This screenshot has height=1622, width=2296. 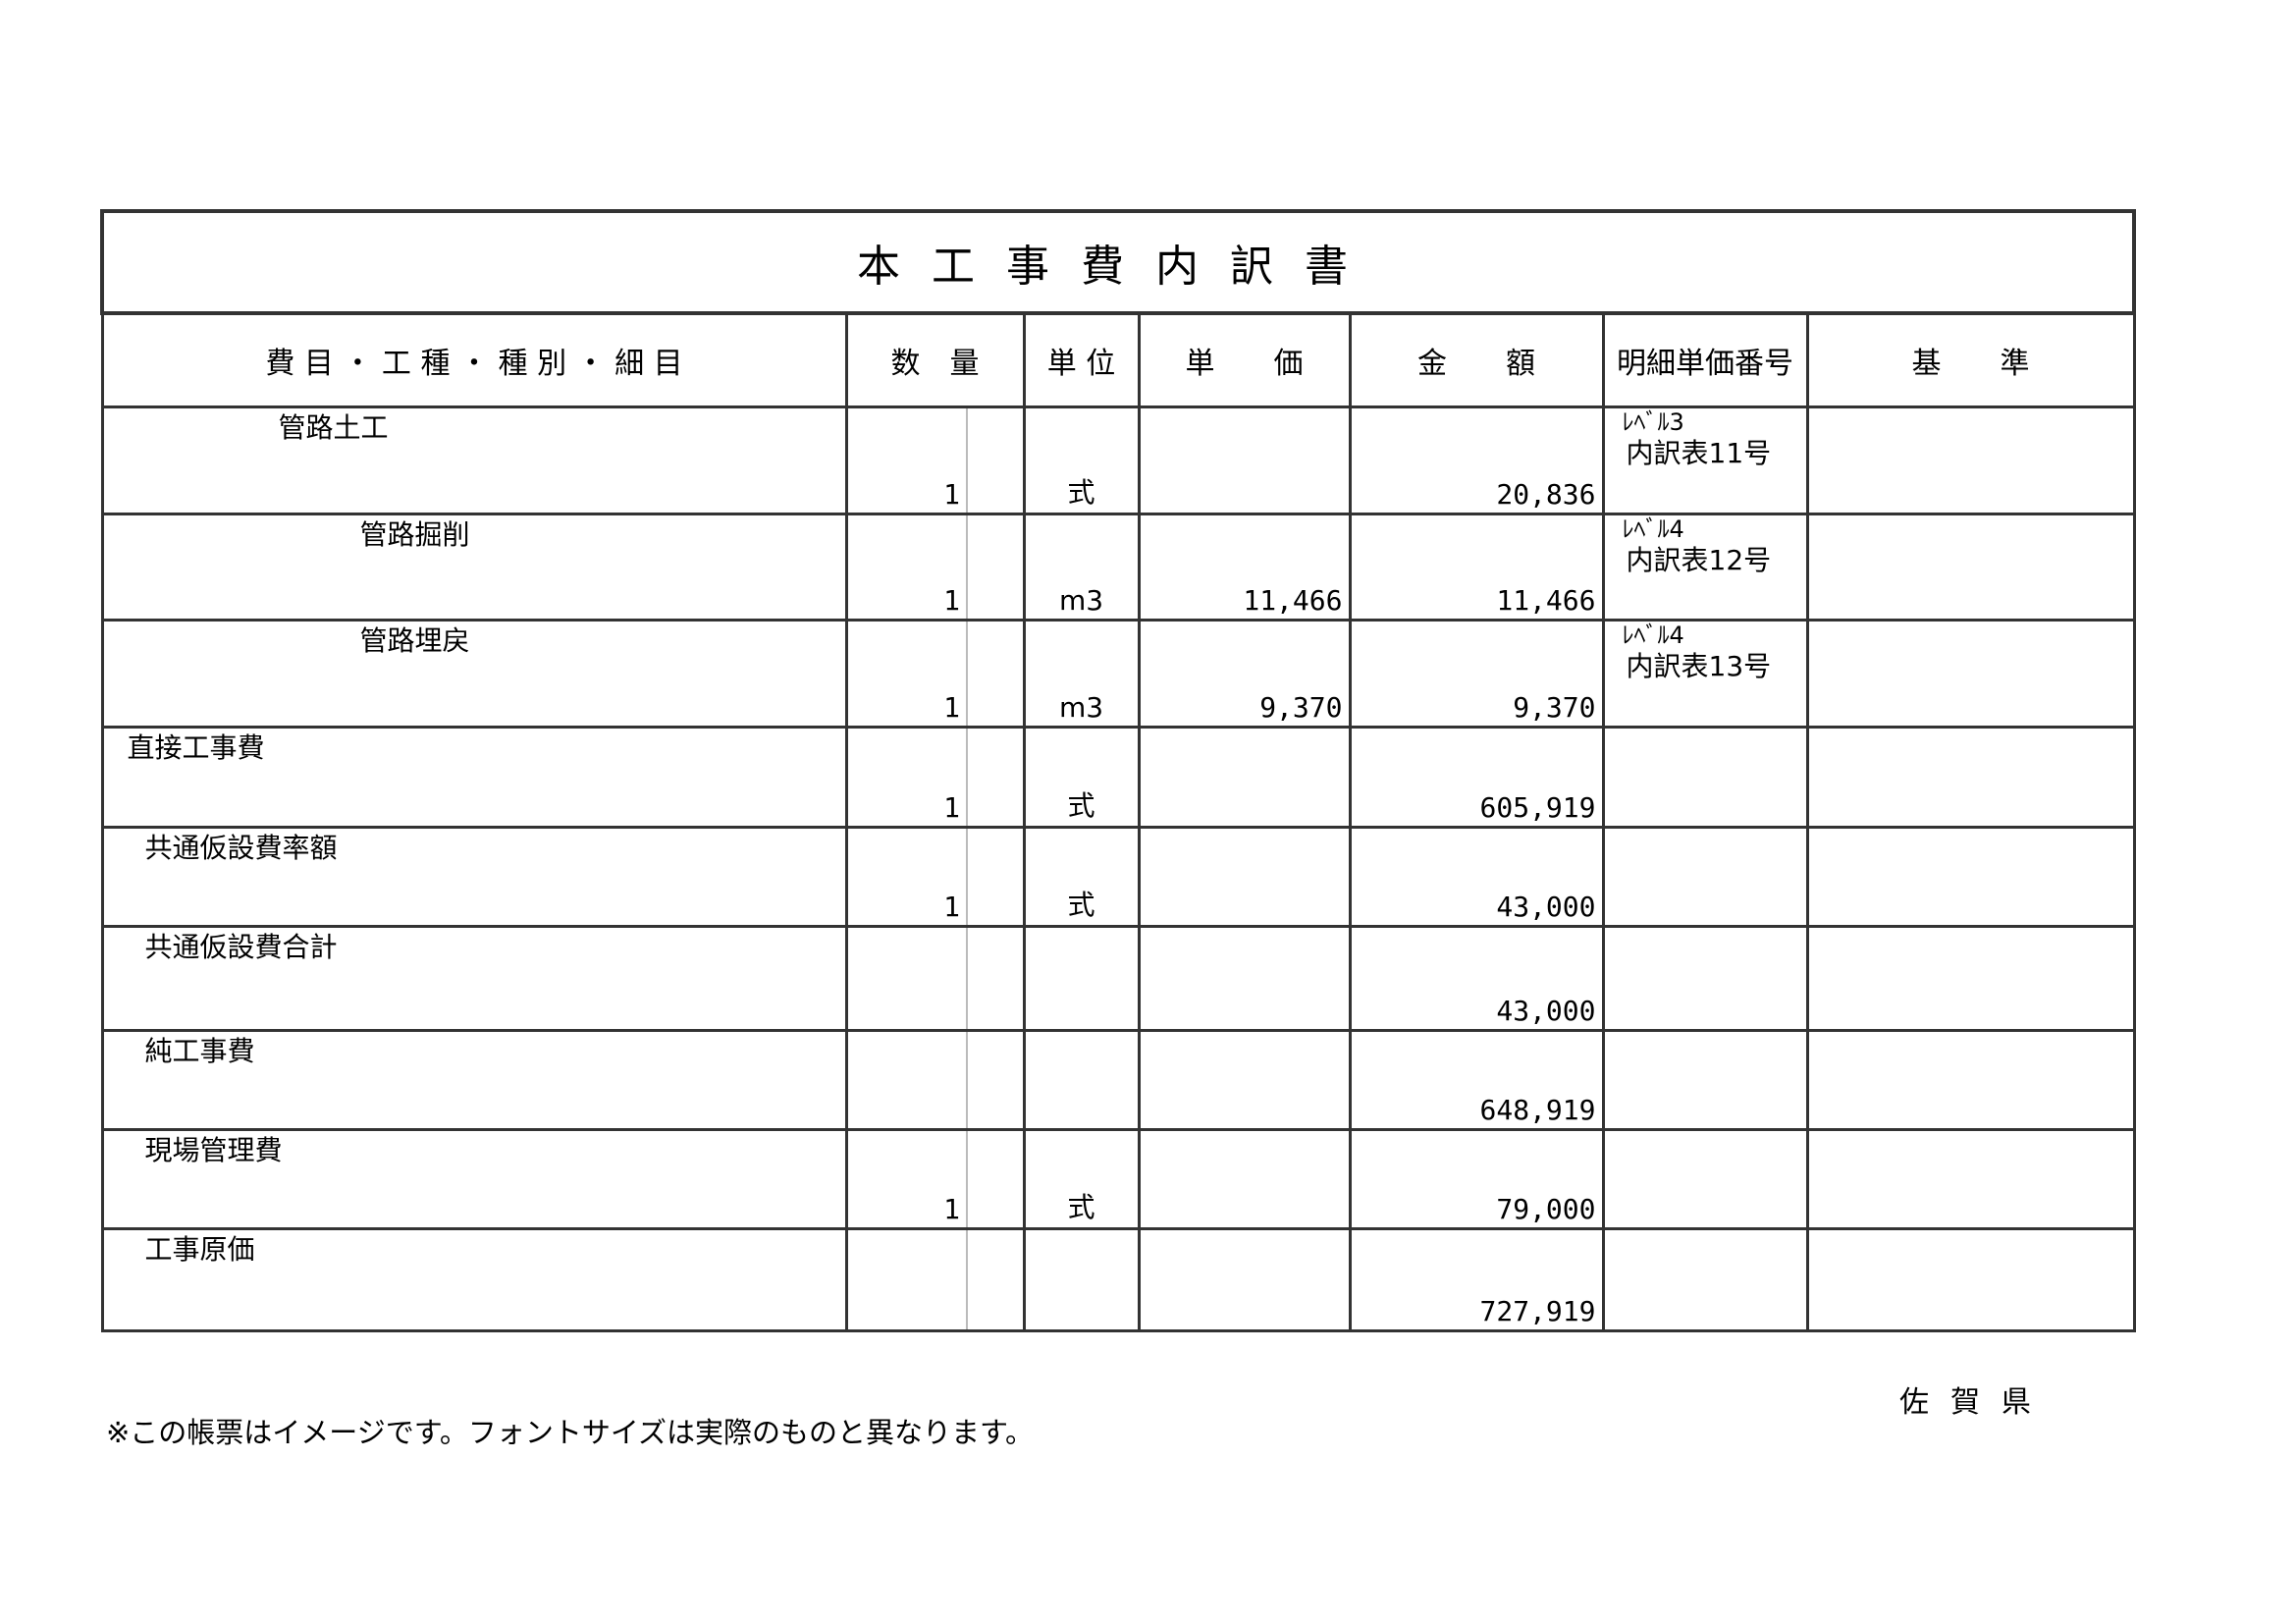 What do you see at coordinates (1699, 560) in the screenshot?
I see `detail-table-no: 内訳表12号` at bounding box center [1699, 560].